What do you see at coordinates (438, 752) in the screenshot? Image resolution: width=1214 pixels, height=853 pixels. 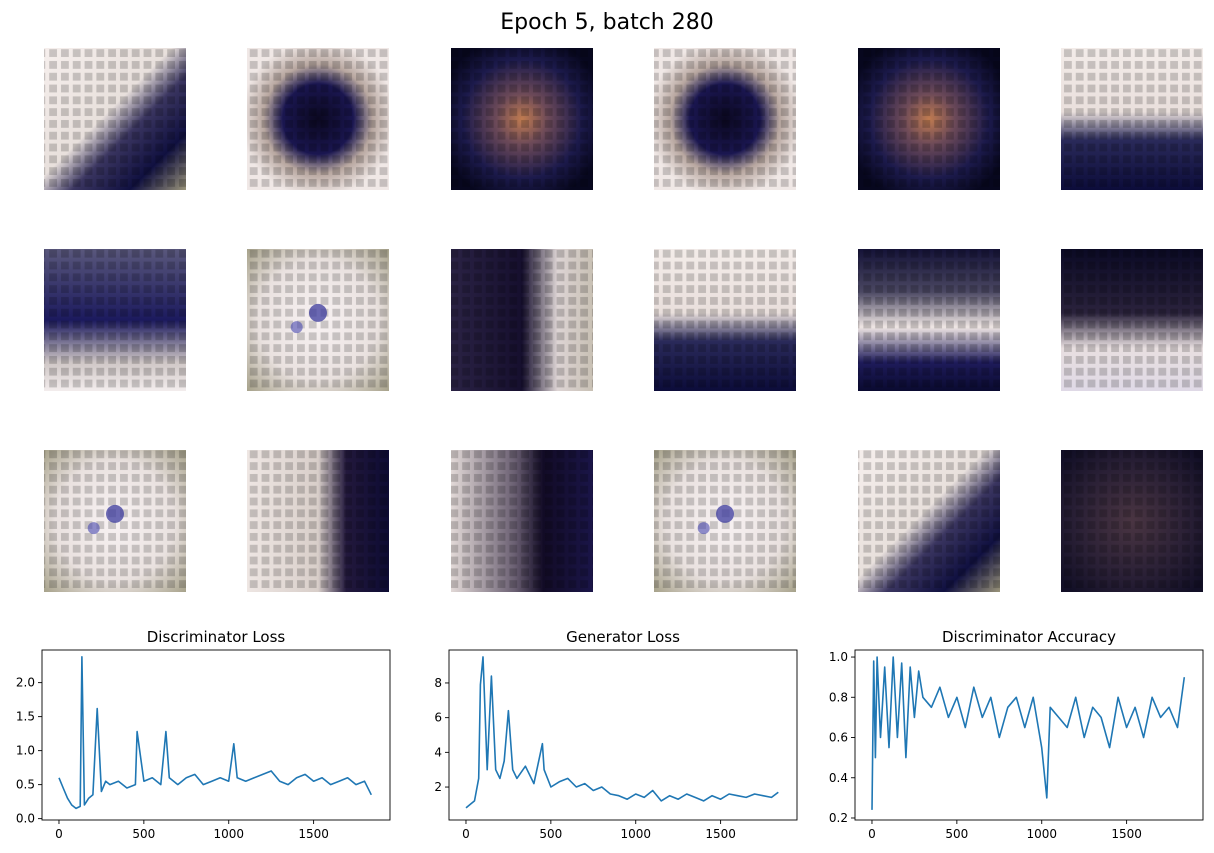 I see `y-tick-label: 4` at bounding box center [438, 752].